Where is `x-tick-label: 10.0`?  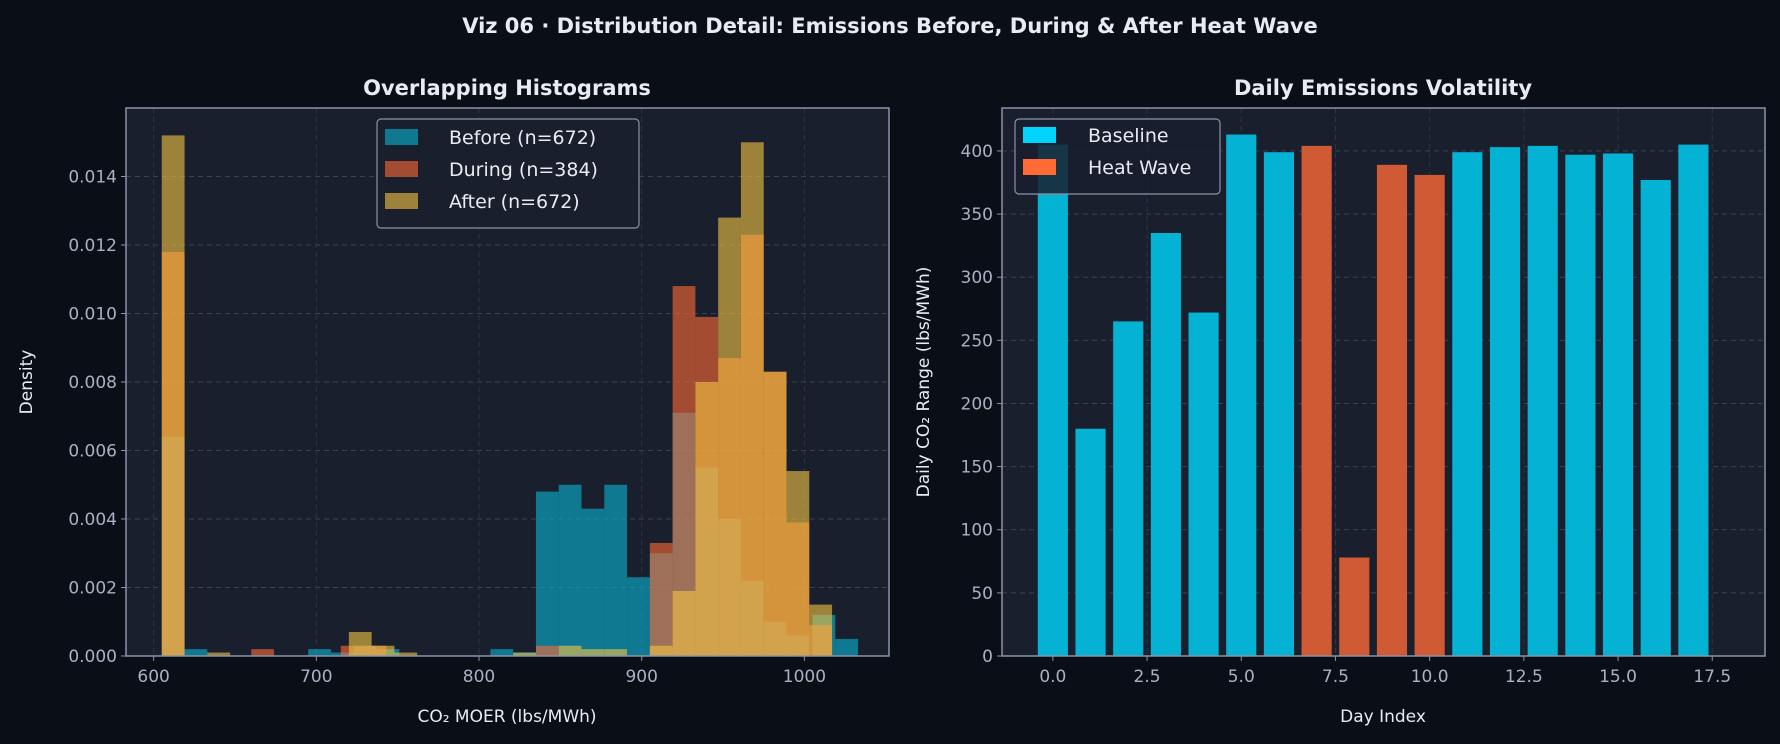
x-tick-label: 10.0 is located at coordinates (1430, 677).